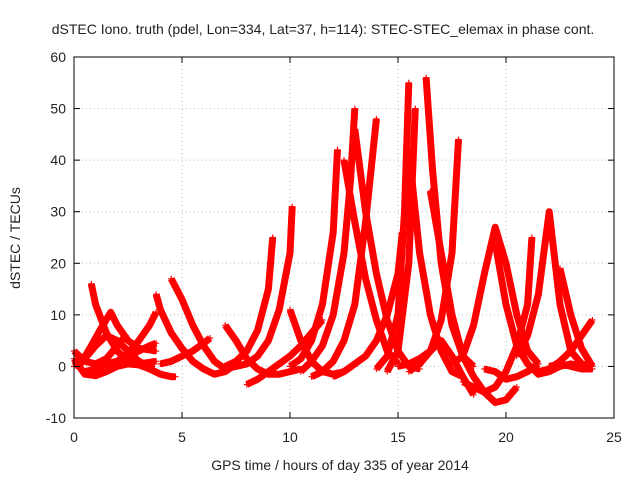 The width and height of the screenshot is (640, 480). Describe the element at coordinates (182, 437) in the screenshot. I see `x-tick-label: 5` at that location.